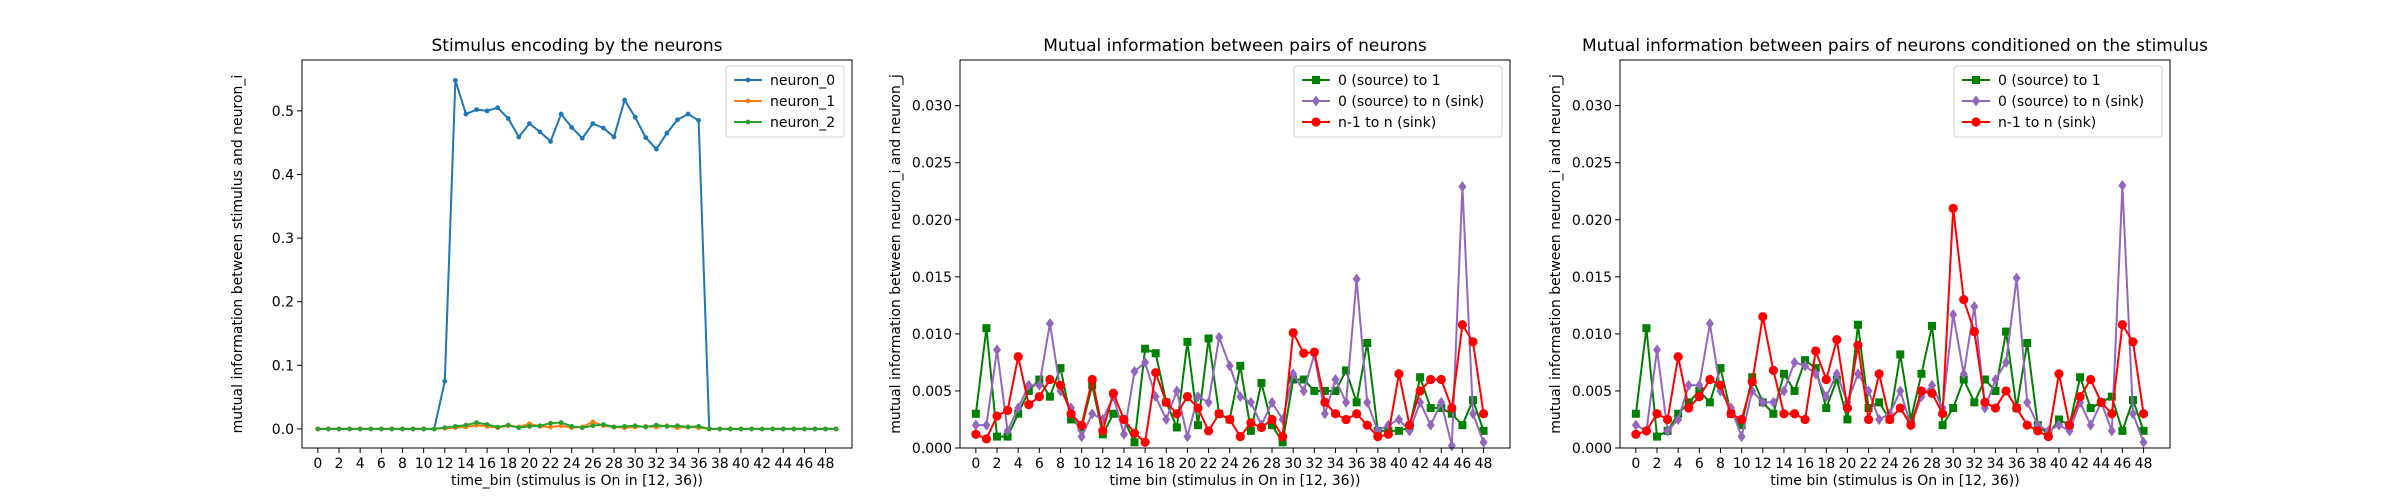  I want to click on legend-box, so click(1398, 101).